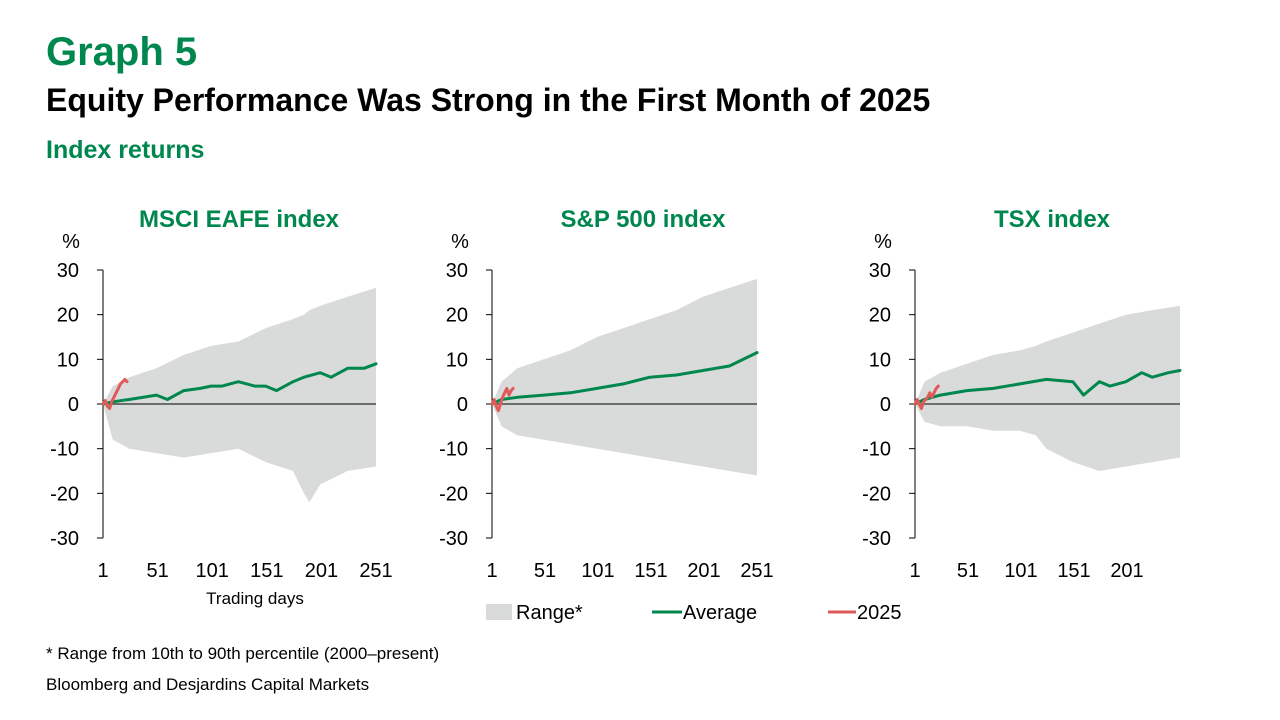 This screenshot has width=1280, height=720. What do you see at coordinates (157, 571) in the screenshot?
I see `msci-eafe-x-tick-label: 51` at bounding box center [157, 571].